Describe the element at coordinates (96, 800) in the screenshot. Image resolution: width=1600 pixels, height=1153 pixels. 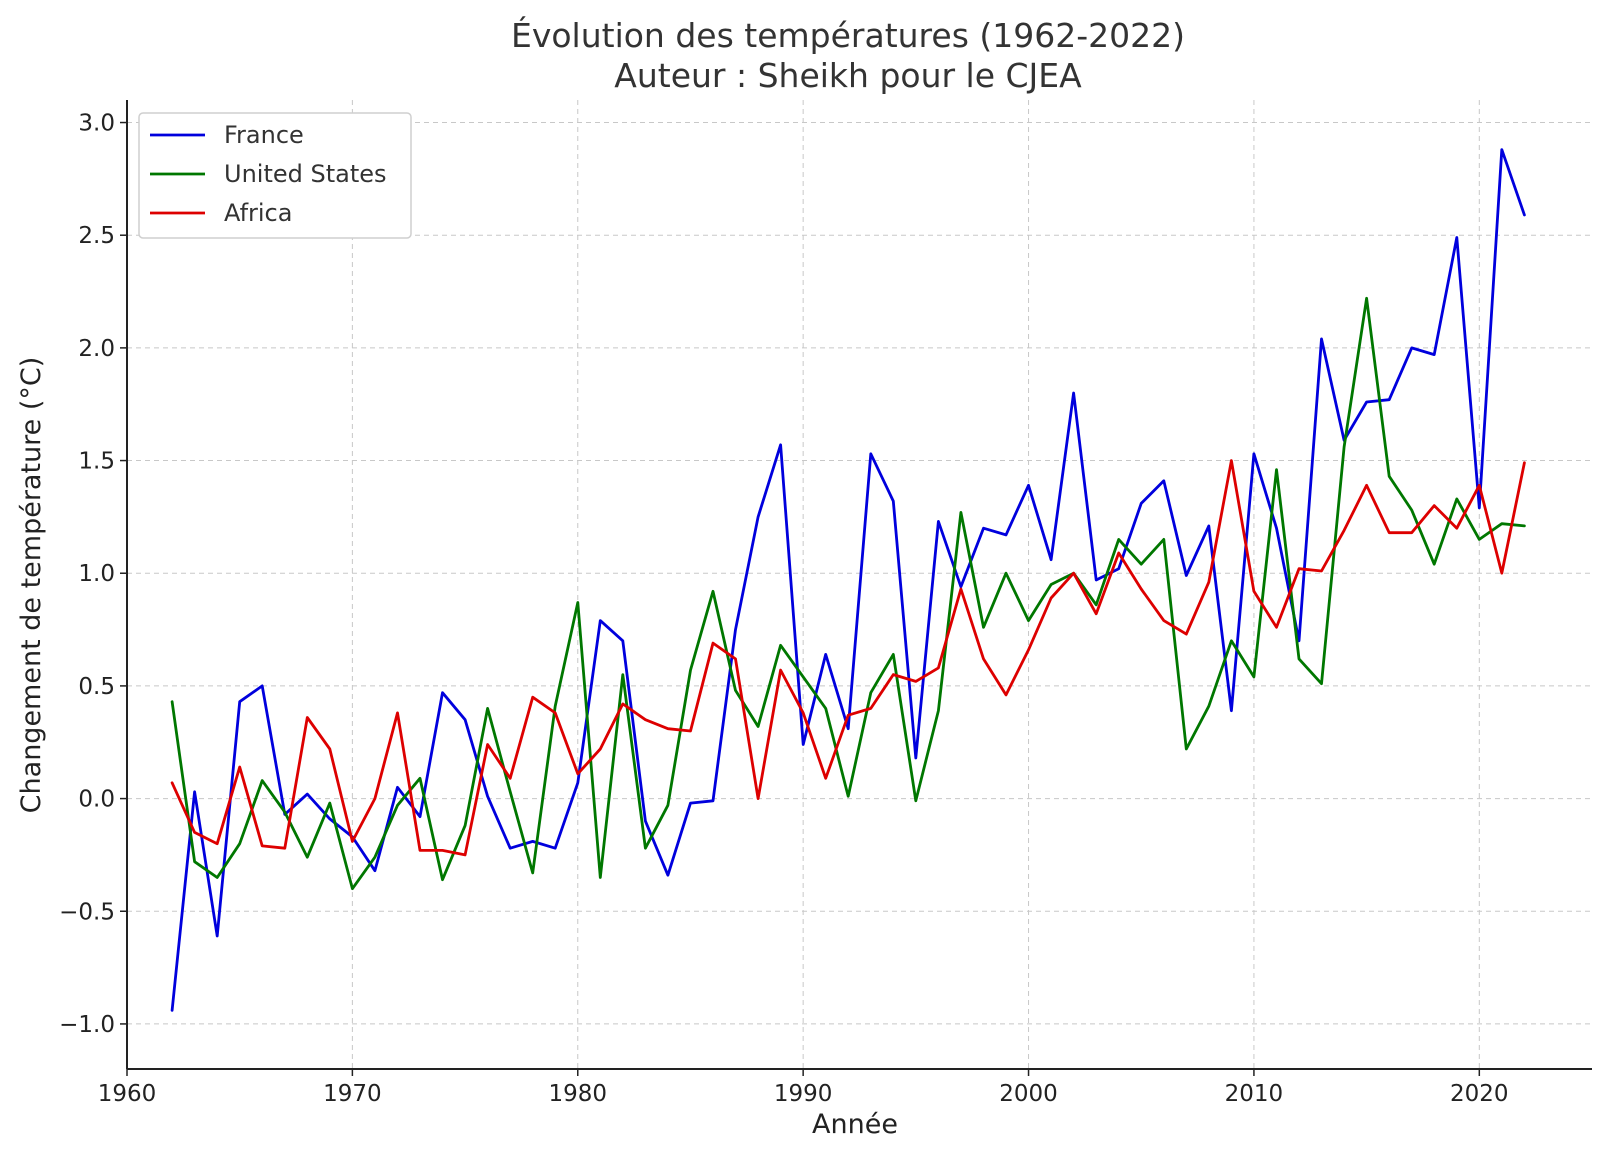
I see `y-tick-label: 0.0` at that location.